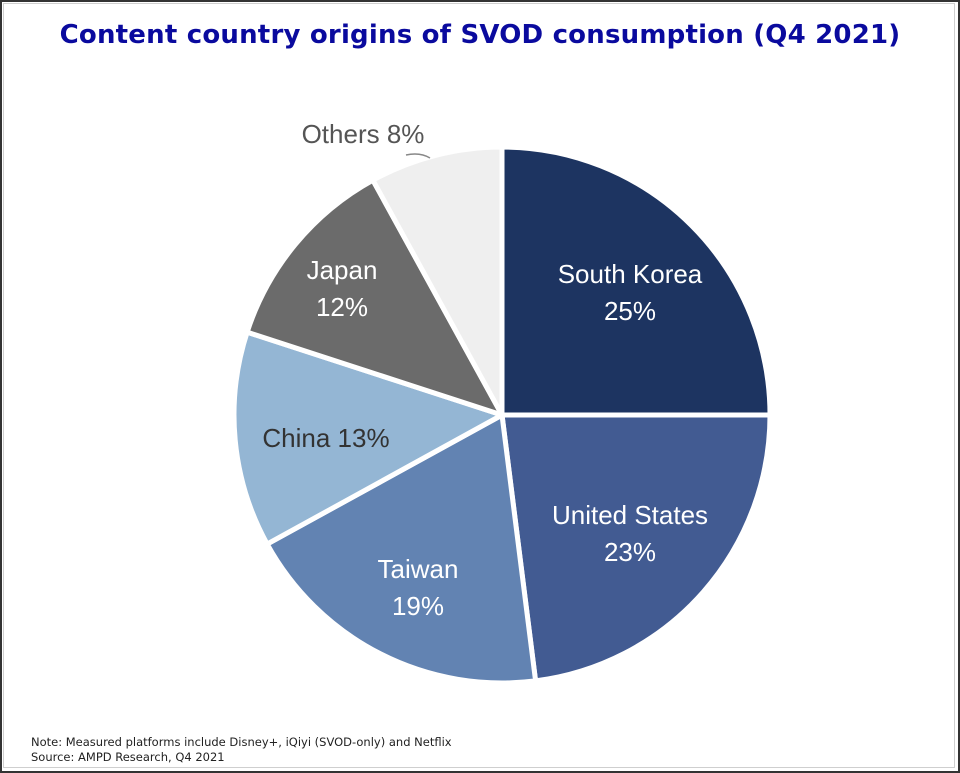 The width and height of the screenshot is (960, 773). What do you see at coordinates (630, 311) in the screenshot?
I see `slice-label-value: 25%` at bounding box center [630, 311].